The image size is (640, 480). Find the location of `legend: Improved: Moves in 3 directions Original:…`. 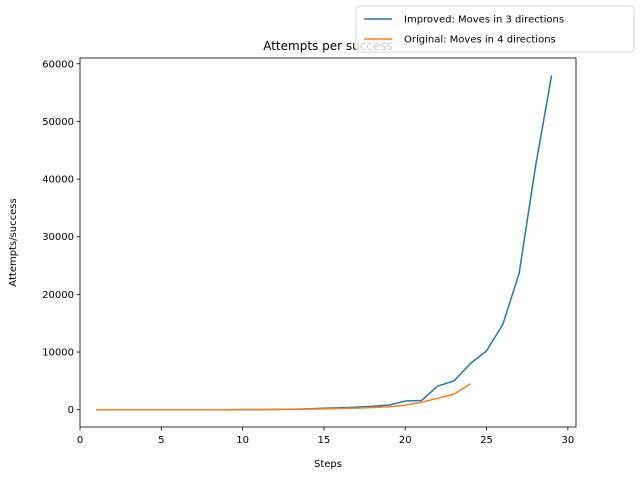

legend: Improved: Moves in 3 directions Original:… is located at coordinates (495, 29).